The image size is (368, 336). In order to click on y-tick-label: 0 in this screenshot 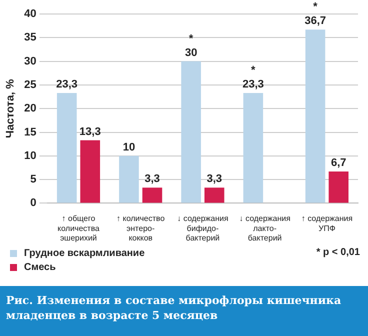, I will do `click(33, 203)`.